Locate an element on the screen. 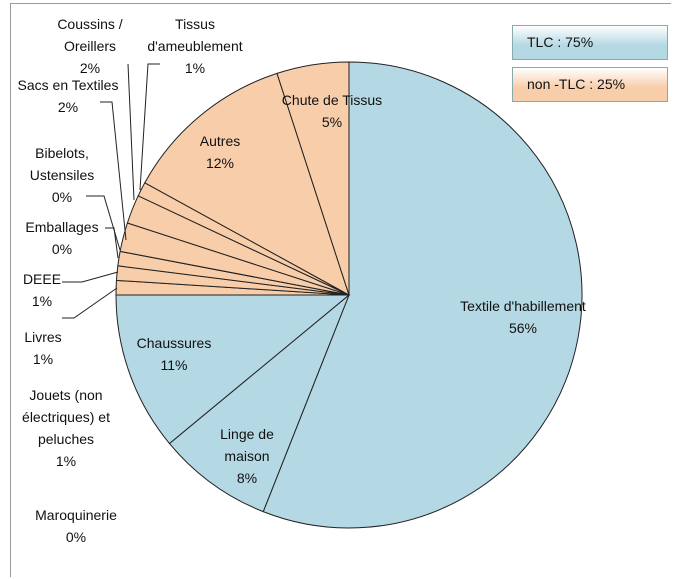 The height and width of the screenshot is (579, 673). value-label: 12% is located at coordinates (220, 163).